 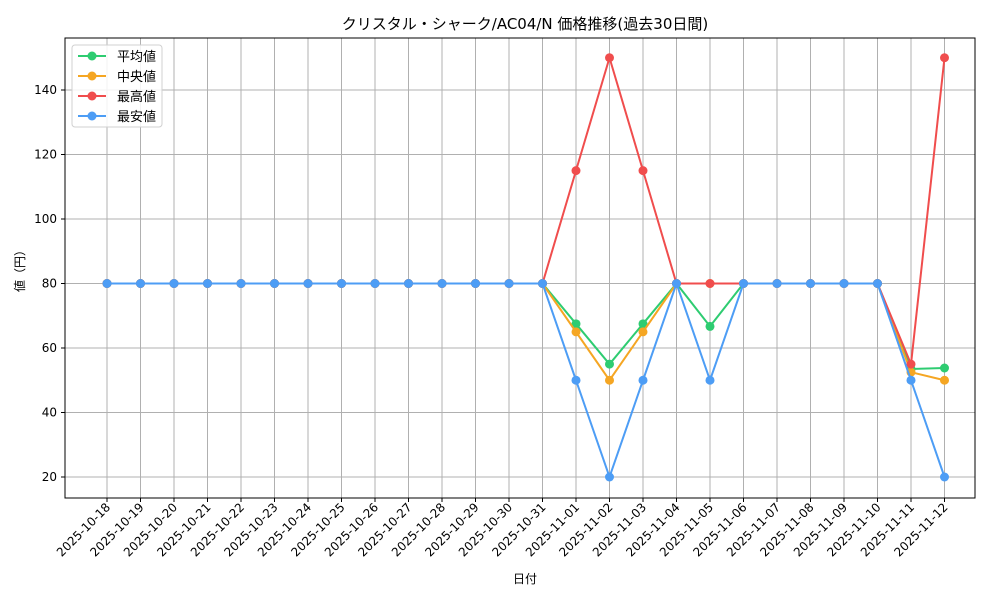 I want to click on legend-label: 最高値, so click(x=136, y=97).